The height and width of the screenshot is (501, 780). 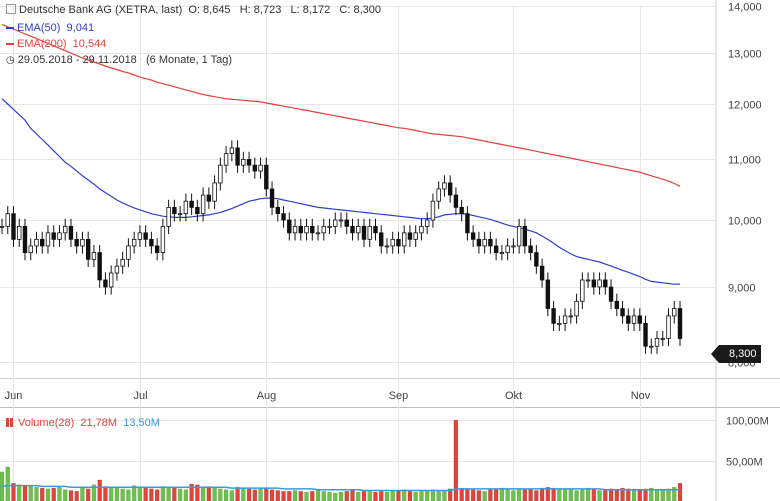 I want to click on price-tick-label: 11,000, so click(x=744, y=161).